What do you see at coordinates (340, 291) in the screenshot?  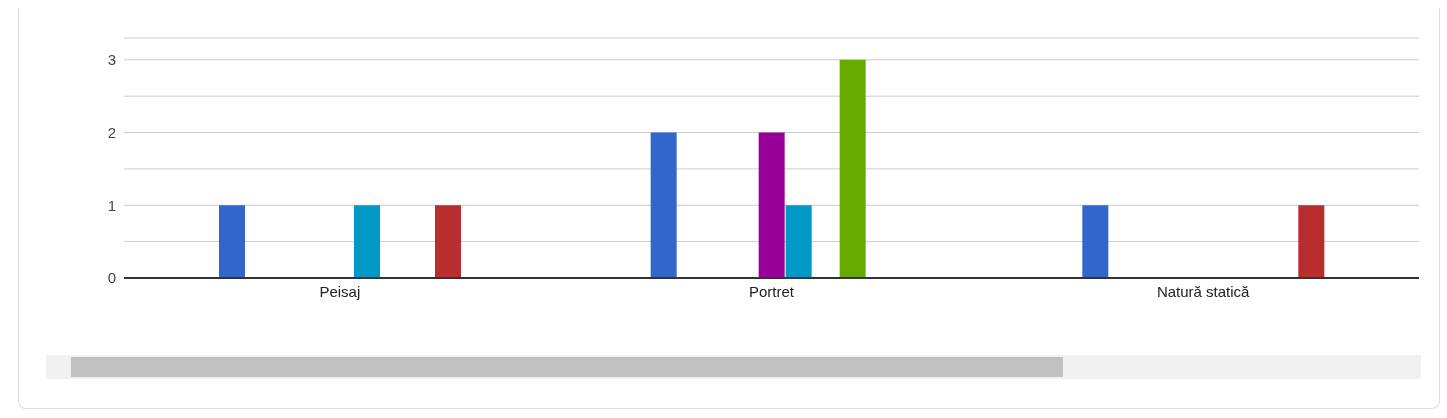 I see `x-tick-label: Peisaj` at bounding box center [340, 291].